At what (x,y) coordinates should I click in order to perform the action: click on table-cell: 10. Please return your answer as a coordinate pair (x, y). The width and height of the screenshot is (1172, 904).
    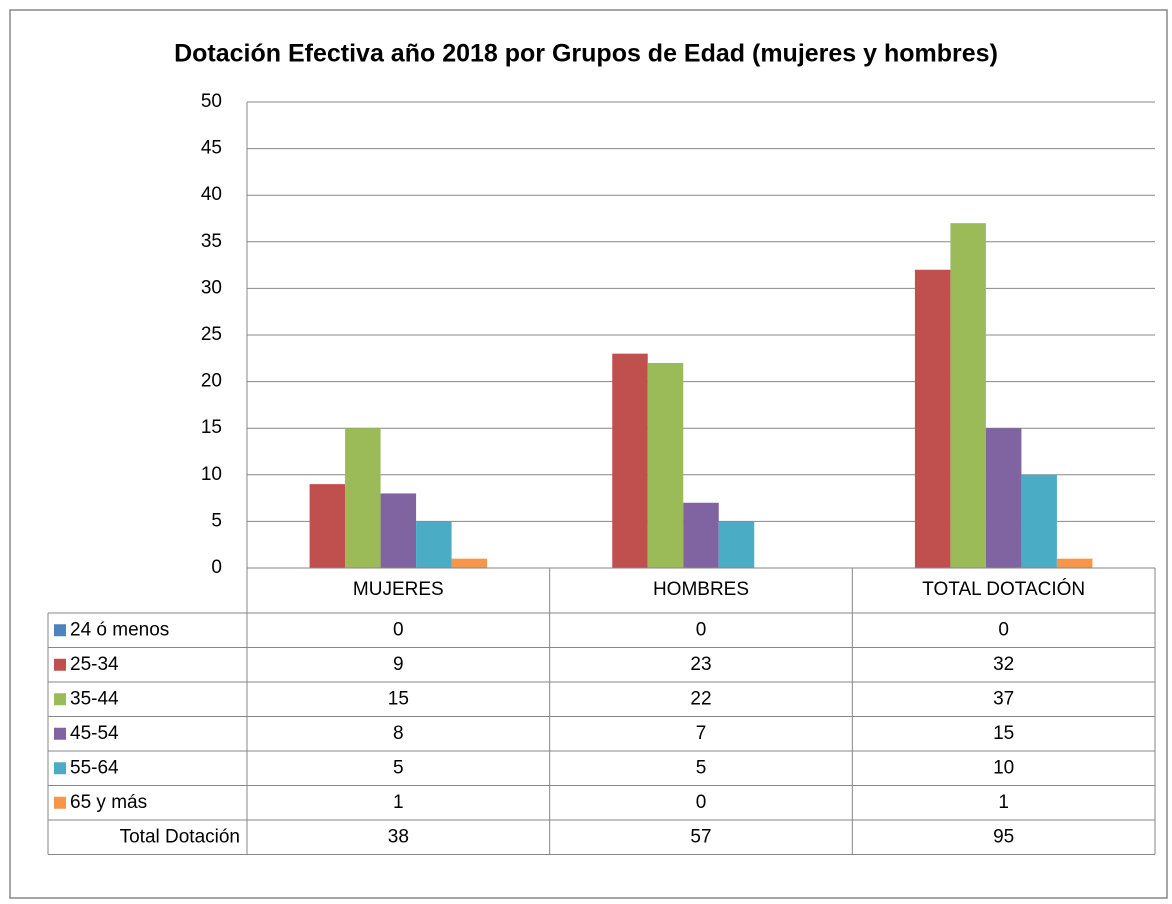
    Looking at the image, I should click on (1003, 767).